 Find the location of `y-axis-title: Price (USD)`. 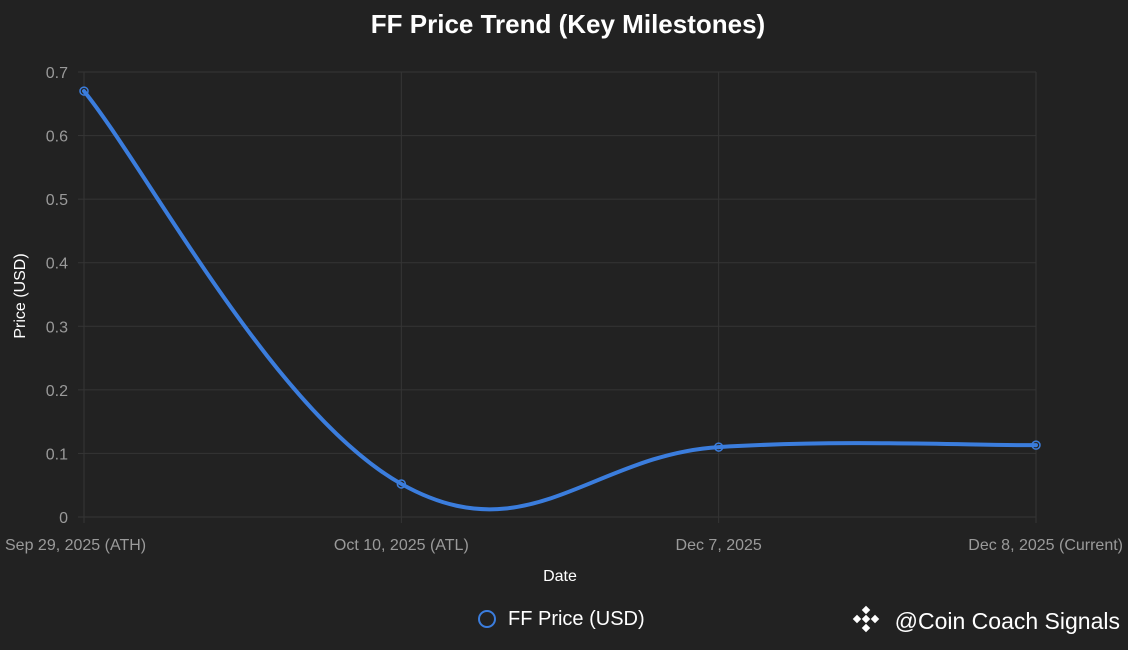

y-axis-title: Price (USD) is located at coordinates (20, 295).